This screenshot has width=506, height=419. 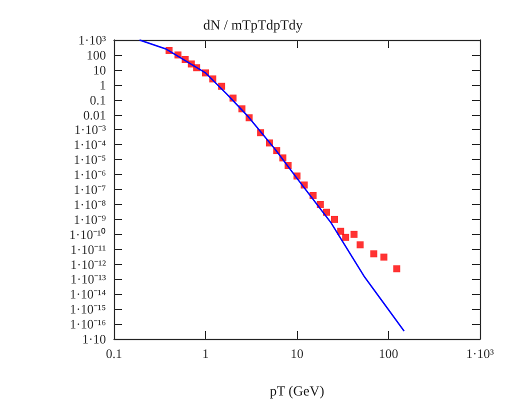 What do you see at coordinates (388, 353) in the screenshot?
I see `x-tick-label: 100` at bounding box center [388, 353].